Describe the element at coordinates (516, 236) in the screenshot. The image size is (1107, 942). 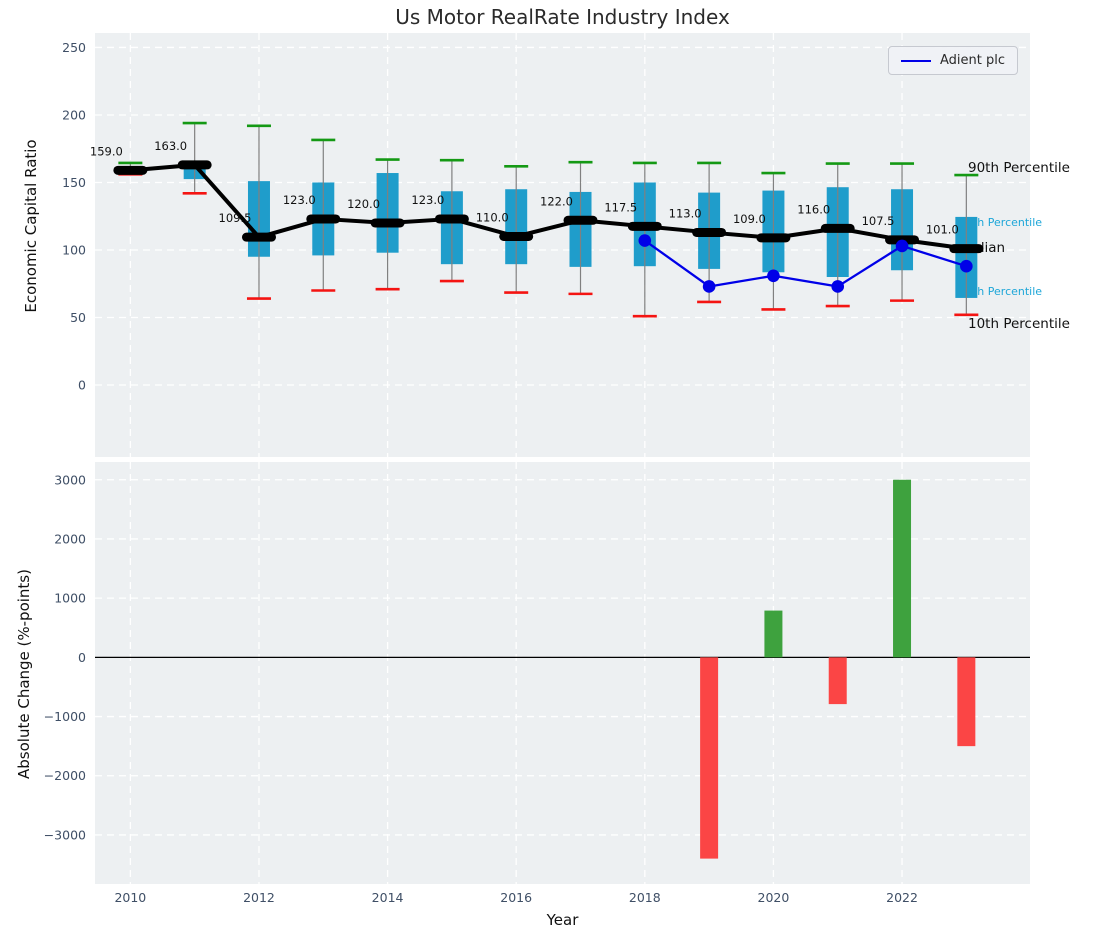
I see `median-marker-2016` at that location.